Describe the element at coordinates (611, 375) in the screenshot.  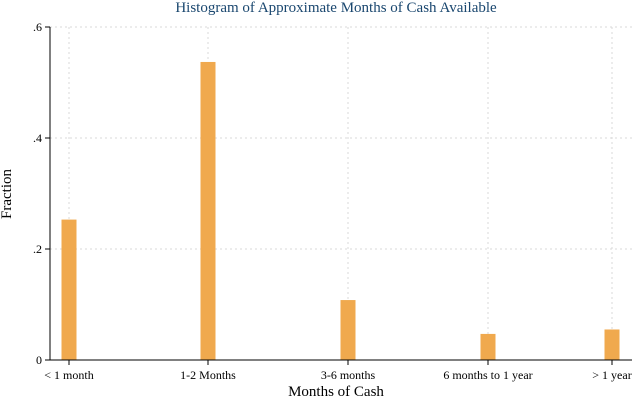
I see `x-tick-label-4: > 1 year` at that location.